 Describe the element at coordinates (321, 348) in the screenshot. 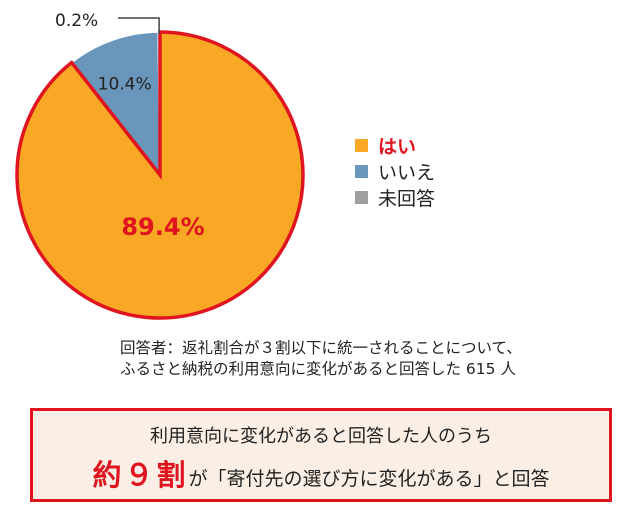

I see `note-line-1: 回答者：返礼割合が３割以下に統一されることについて、` at that location.